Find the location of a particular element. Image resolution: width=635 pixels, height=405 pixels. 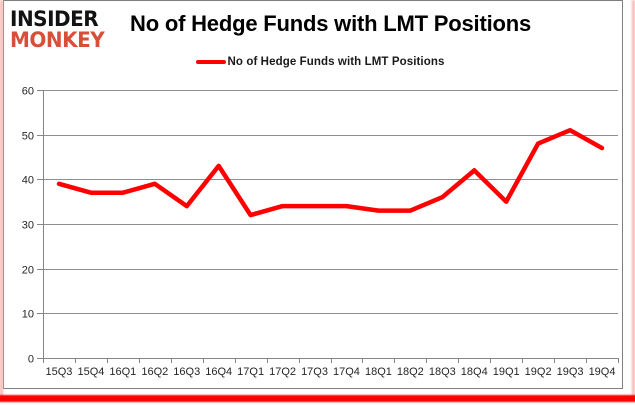

x-axis-label-19Q2: 19Q2 is located at coordinates (538, 372).